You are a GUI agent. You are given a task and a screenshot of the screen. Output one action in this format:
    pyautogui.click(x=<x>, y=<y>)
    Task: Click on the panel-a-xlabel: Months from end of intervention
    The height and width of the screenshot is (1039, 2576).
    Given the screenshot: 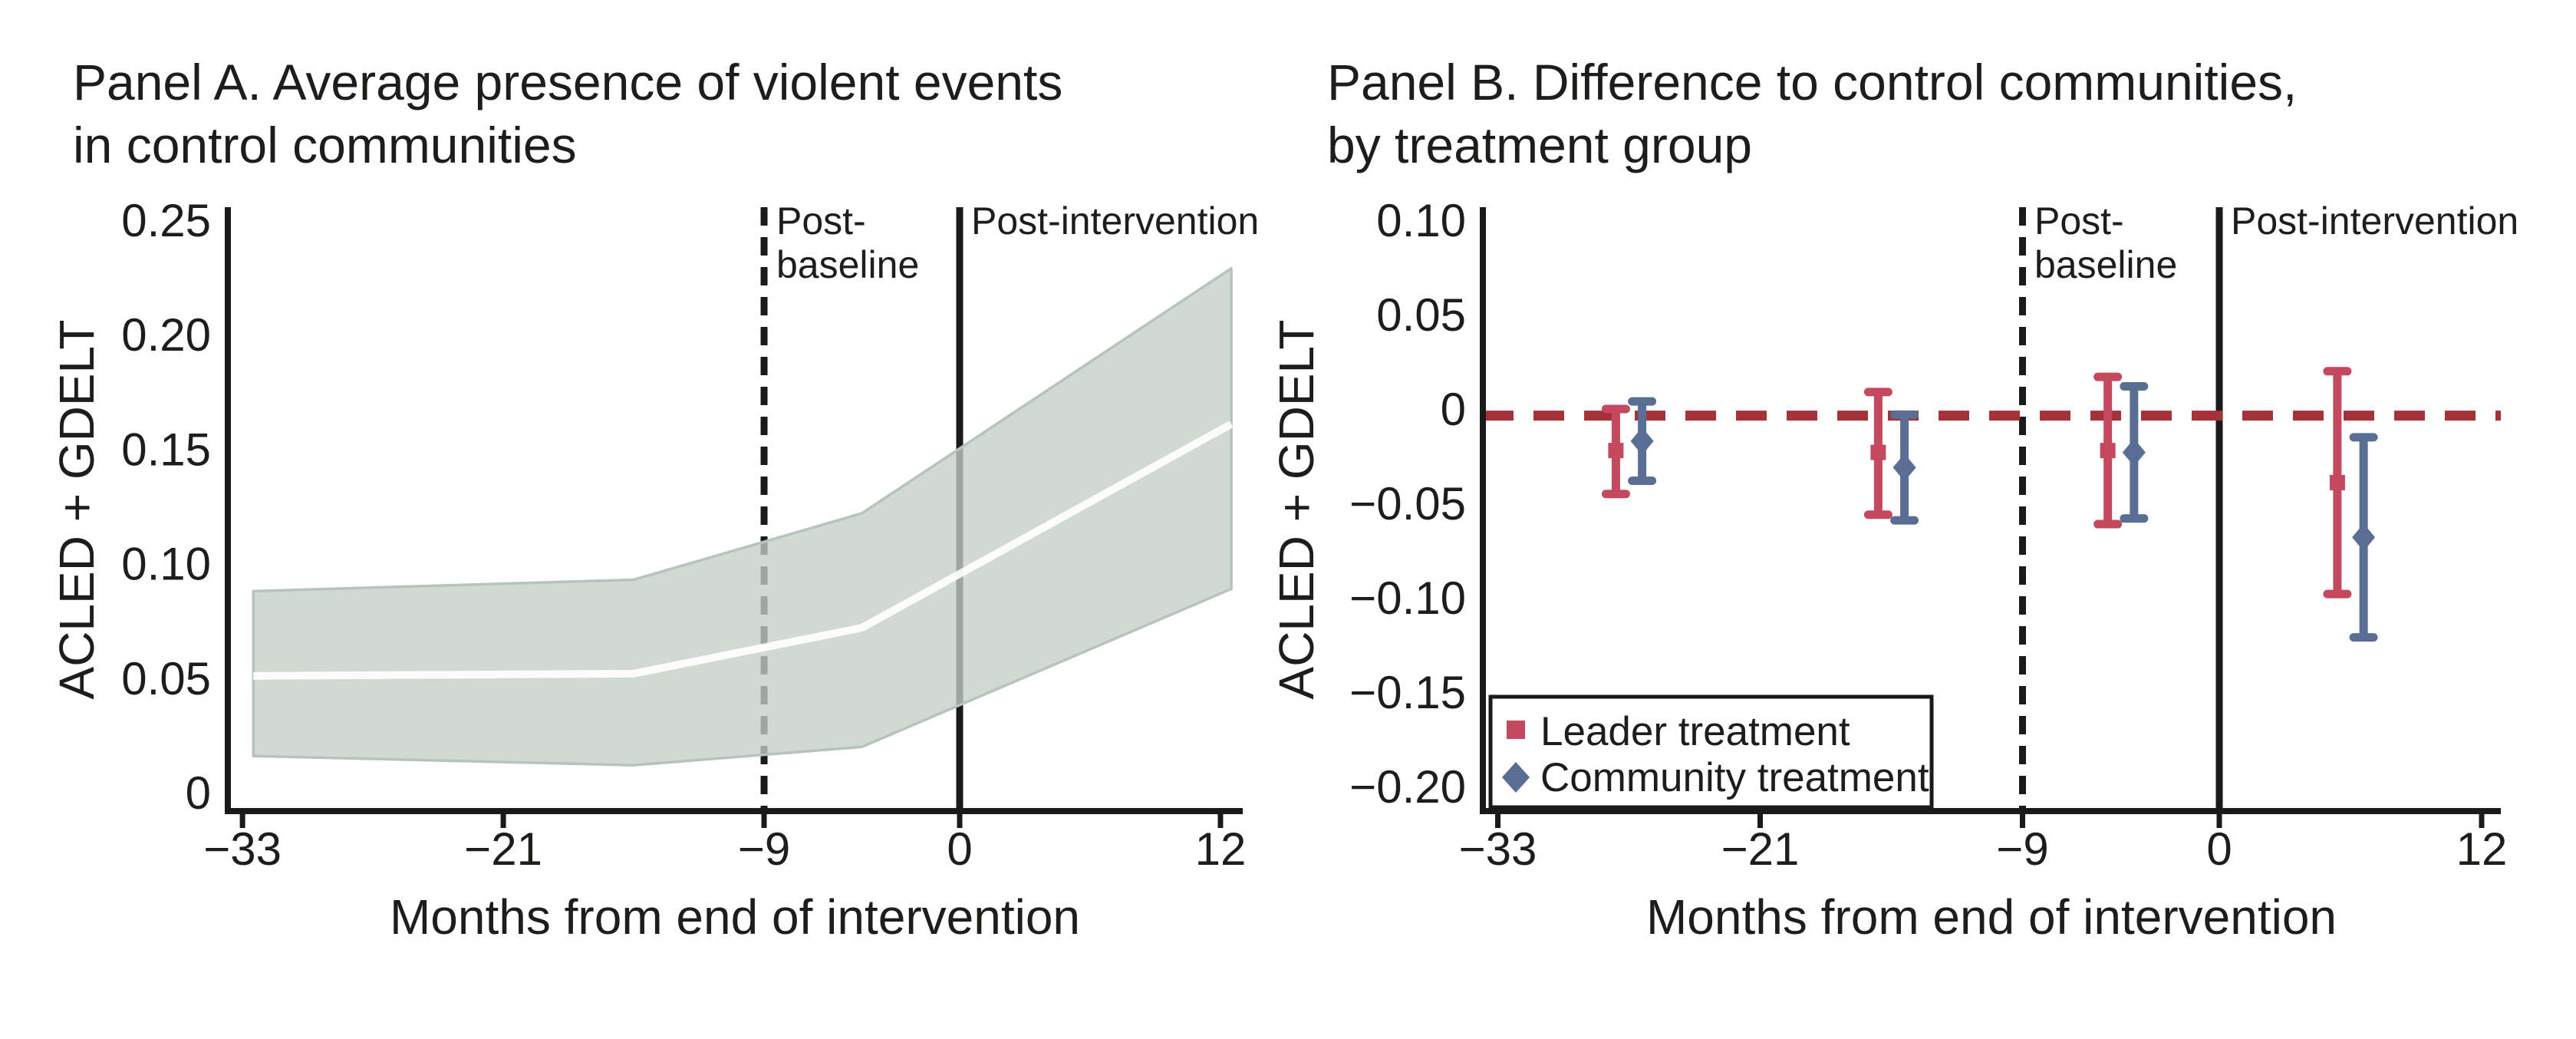 What is the action you would take?
    pyautogui.click(x=735, y=917)
    